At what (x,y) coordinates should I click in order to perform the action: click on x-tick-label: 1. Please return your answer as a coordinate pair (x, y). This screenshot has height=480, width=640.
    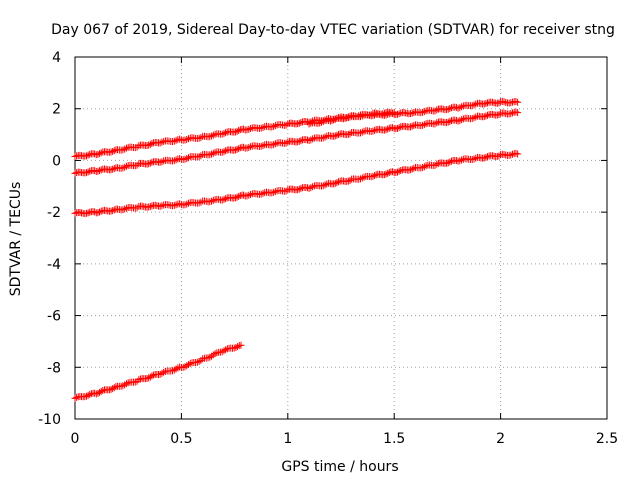
    Looking at the image, I should click on (287, 439).